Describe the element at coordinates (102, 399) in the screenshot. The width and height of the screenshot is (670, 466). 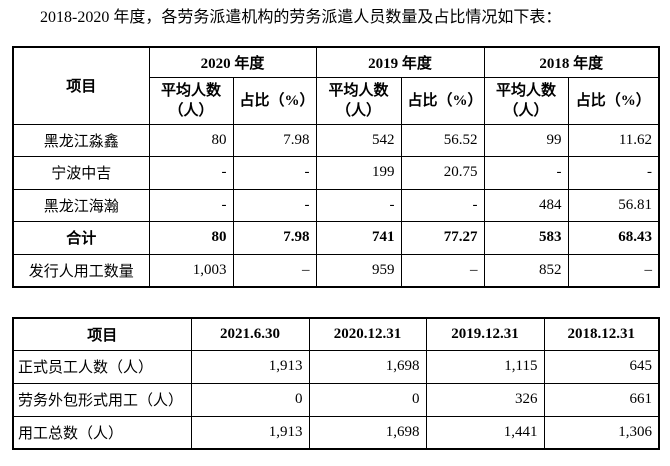
I see `cell: 劳务外包形式用工（人）` at that location.